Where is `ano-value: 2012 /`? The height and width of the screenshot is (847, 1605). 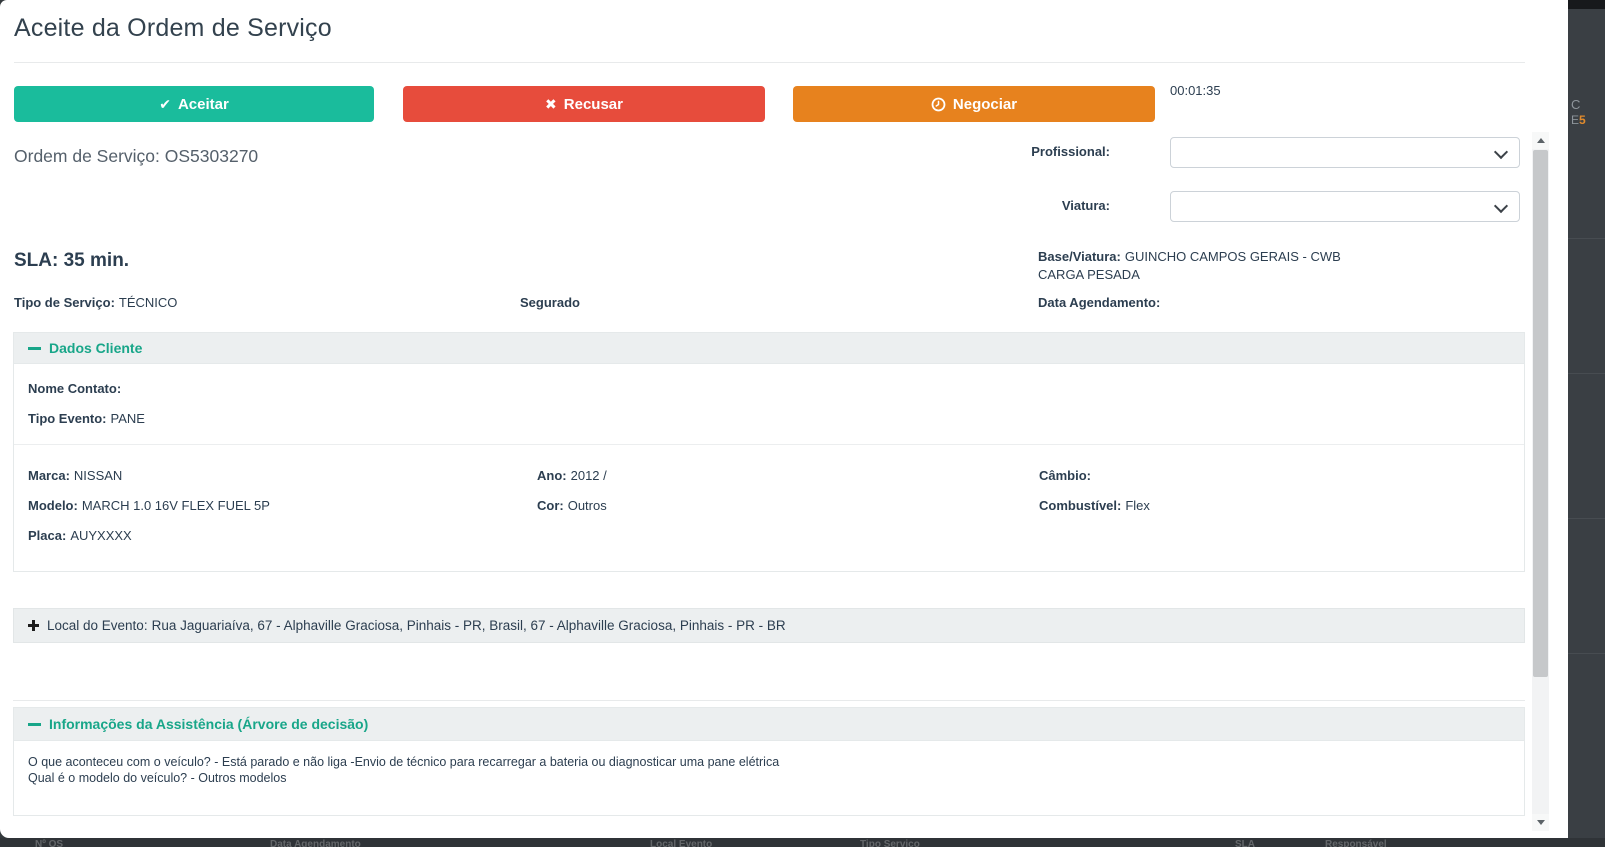 ano-value: 2012 / is located at coordinates (588, 475).